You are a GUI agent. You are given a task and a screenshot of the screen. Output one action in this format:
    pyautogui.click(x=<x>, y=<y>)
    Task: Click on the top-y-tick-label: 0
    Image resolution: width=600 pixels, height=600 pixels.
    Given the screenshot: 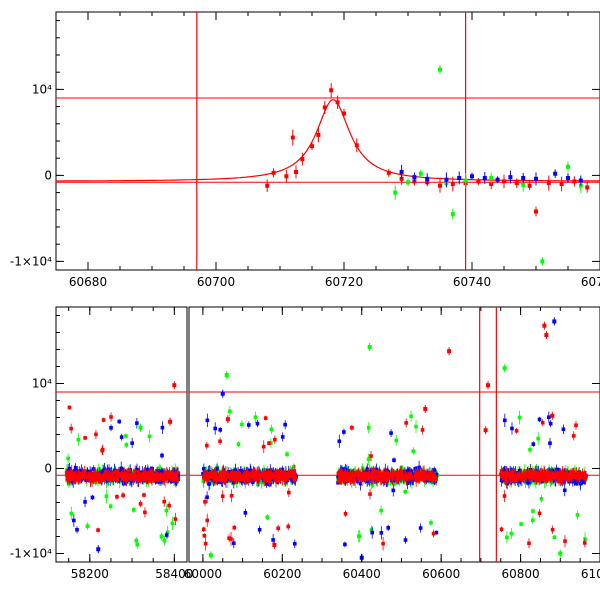 What is the action you would take?
    pyautogui.click(x=48, y=175)
    